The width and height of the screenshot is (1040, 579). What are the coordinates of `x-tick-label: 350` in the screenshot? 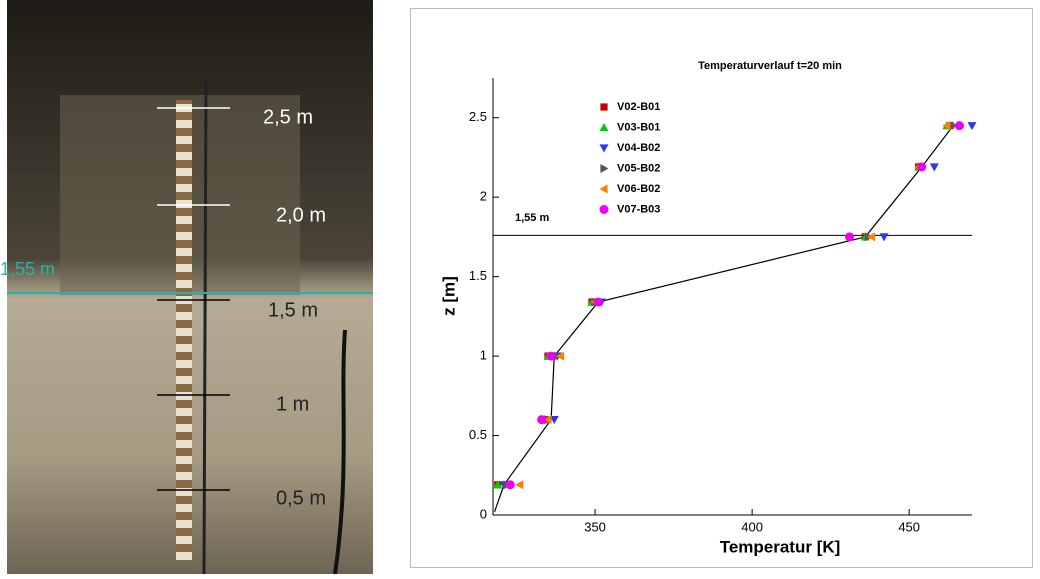 It's located at (595, 526).